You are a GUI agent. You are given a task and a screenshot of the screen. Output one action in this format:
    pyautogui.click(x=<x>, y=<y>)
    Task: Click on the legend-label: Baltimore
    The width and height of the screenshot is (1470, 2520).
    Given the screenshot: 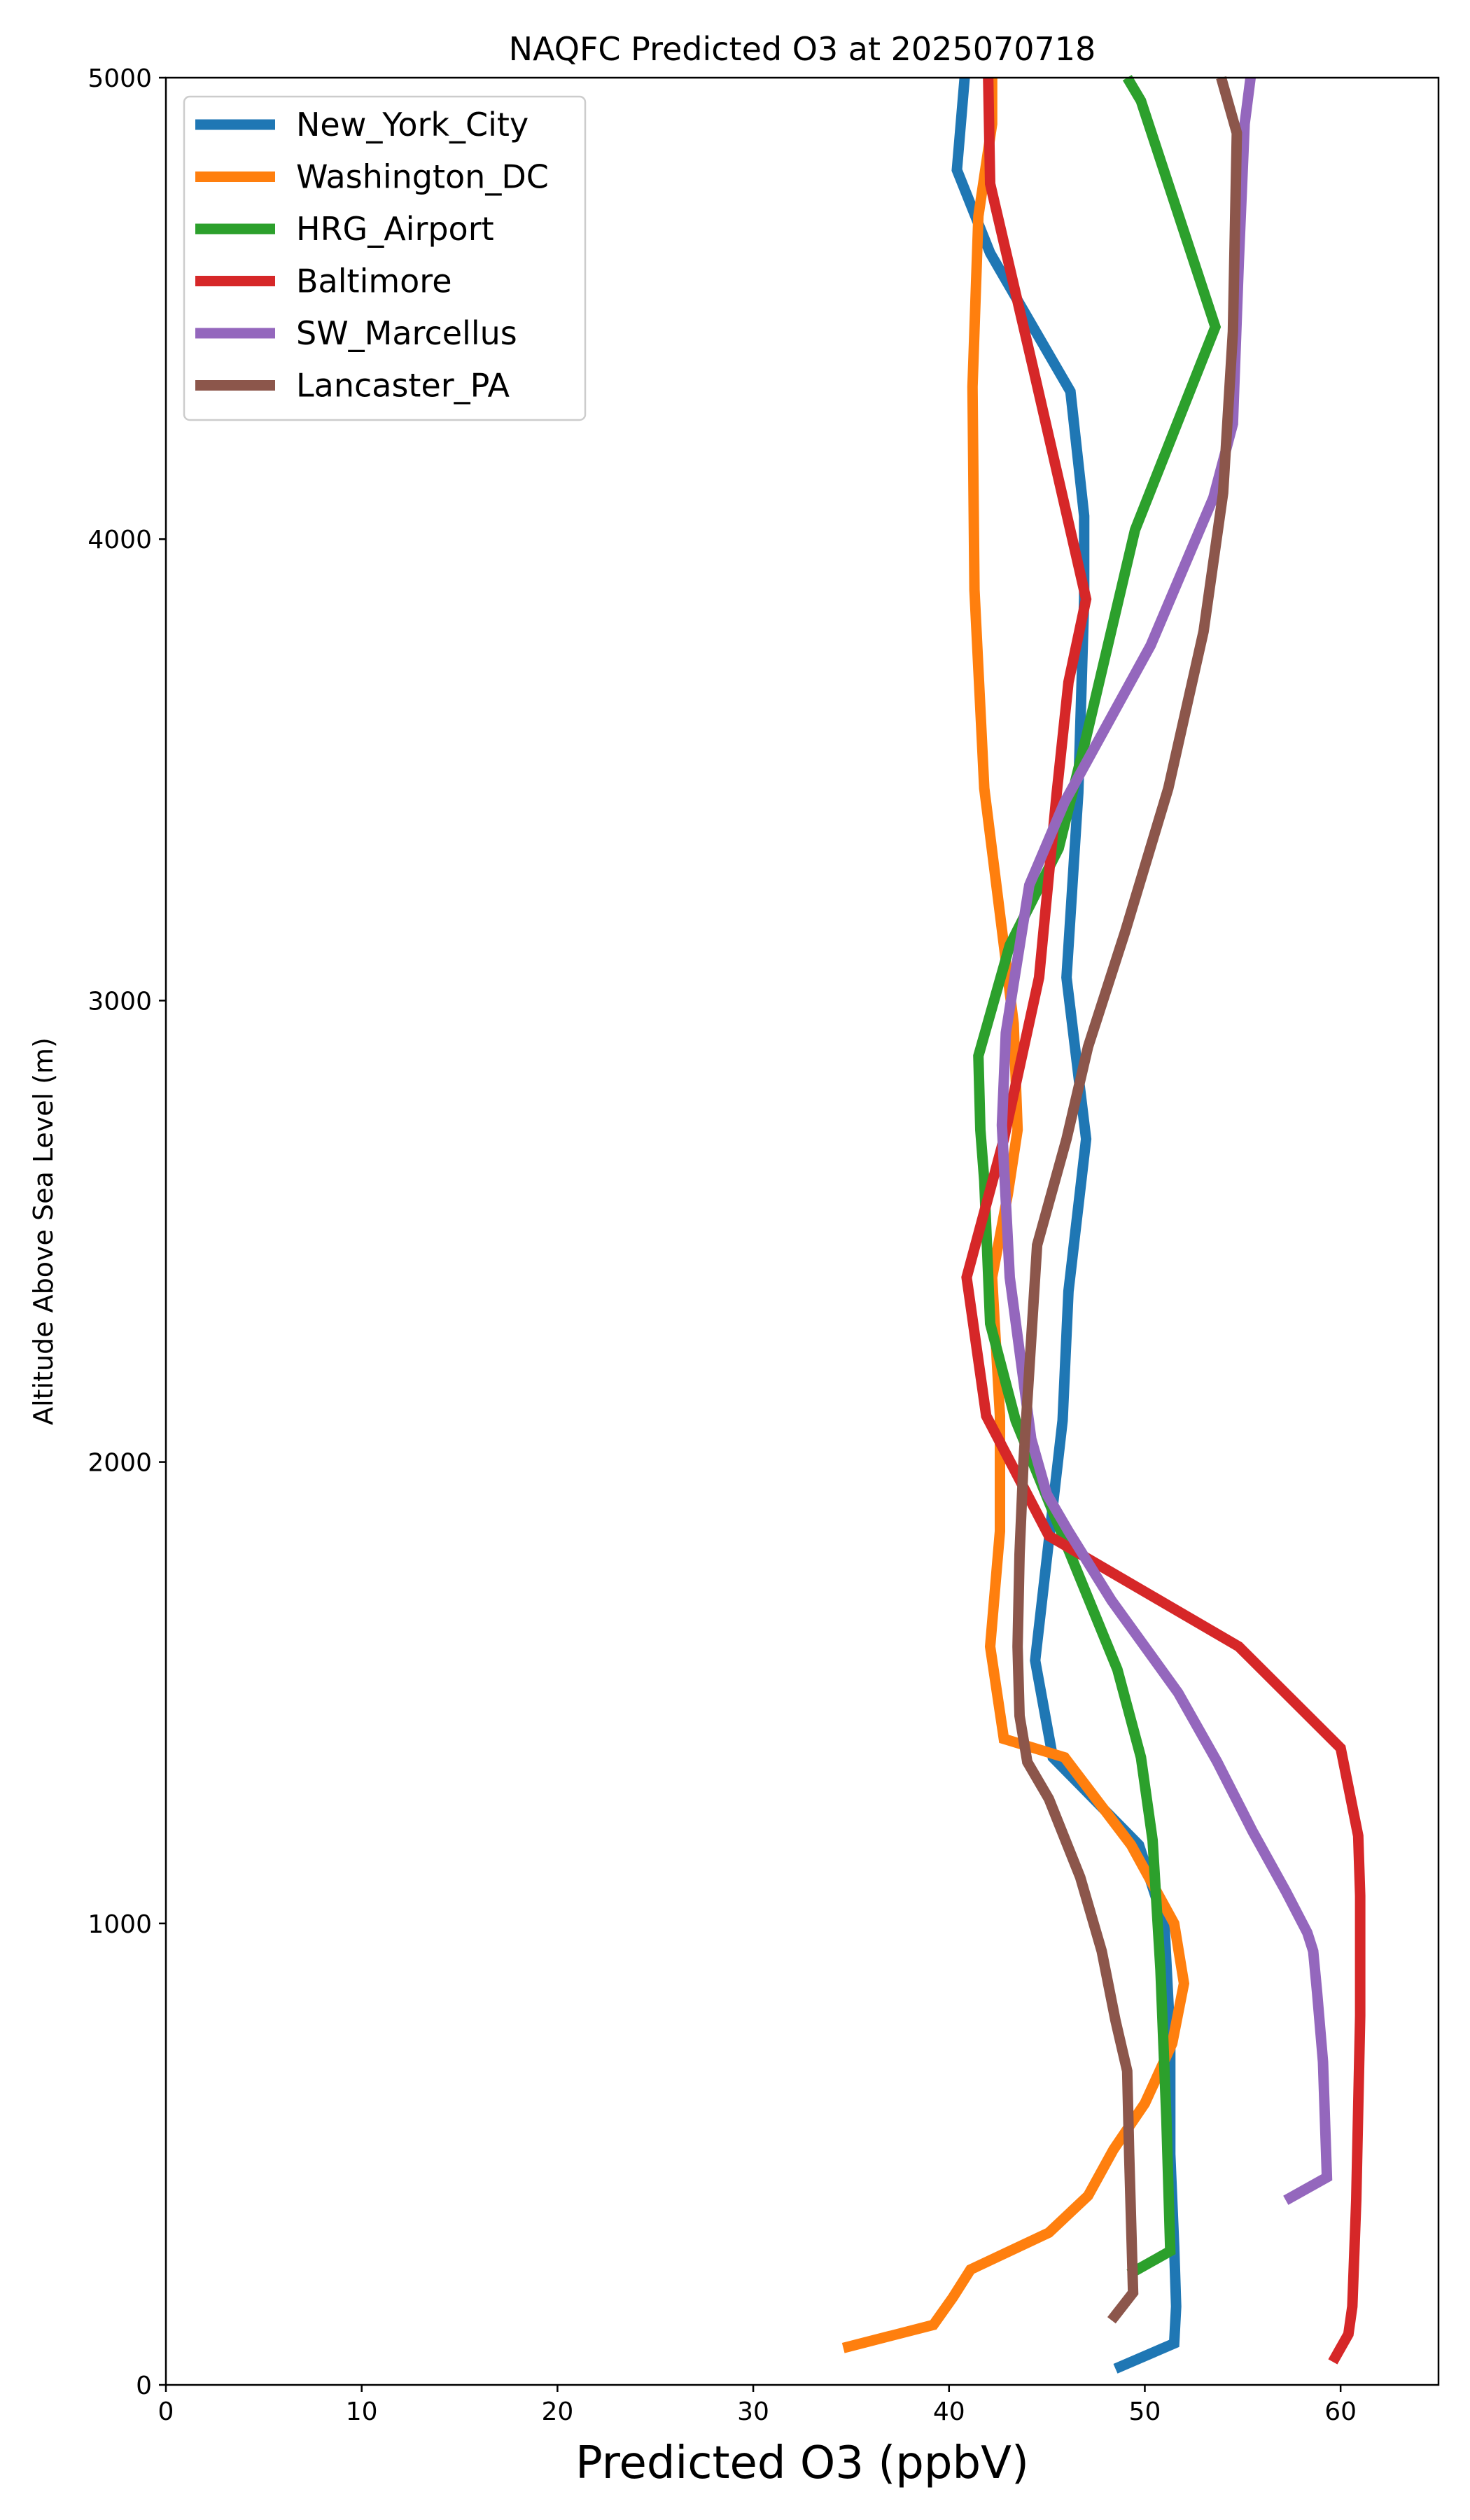 What is the action you would take?
    pyautogui.click(x=374, y=281)
    